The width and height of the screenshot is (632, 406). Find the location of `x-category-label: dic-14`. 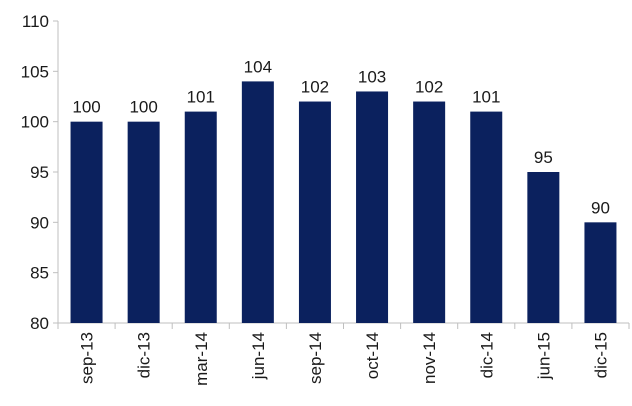

x-category-label: dic-14 is located at coordinates (486, 355).